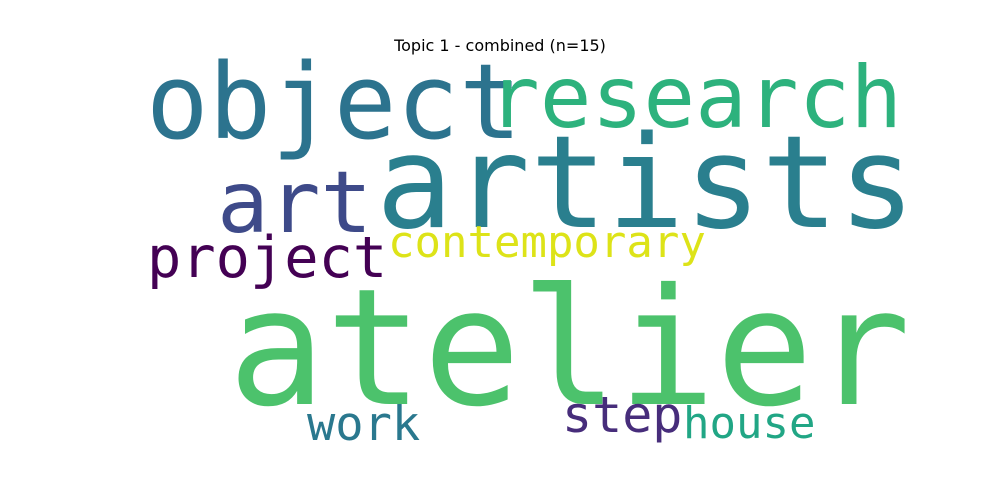 The image size is (1000, 500). I want to click on word-contemporary: contemporary, so click(547, 242).